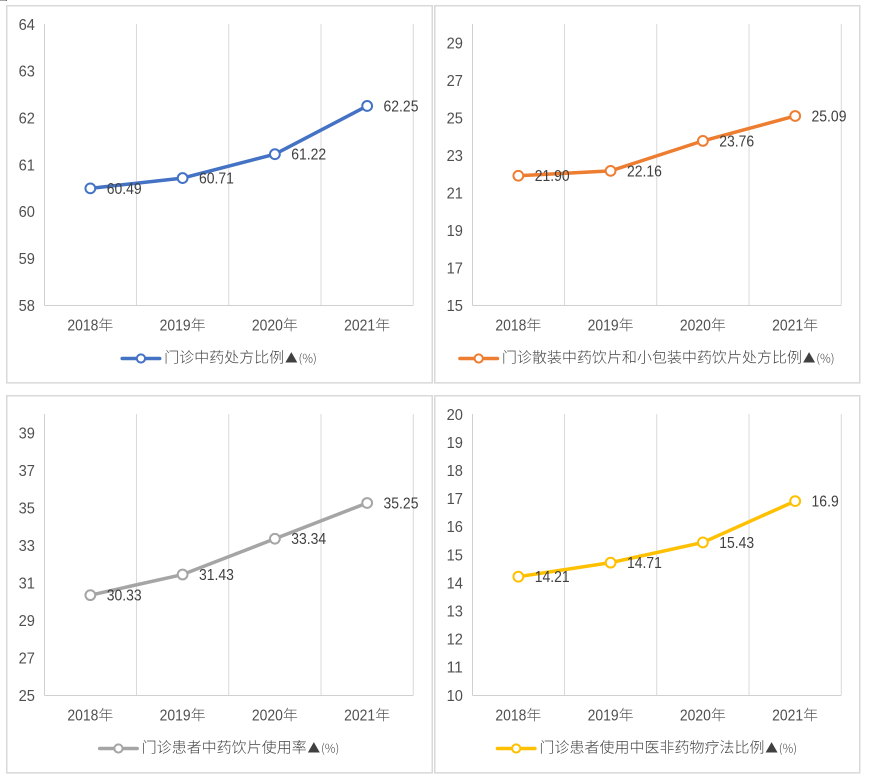 The width and height of the screenshot is (870, 778). What do you see at coordinates (455, 193) in the screenshot?
I see `svg-text: 21` at bounding box center [455, 193].